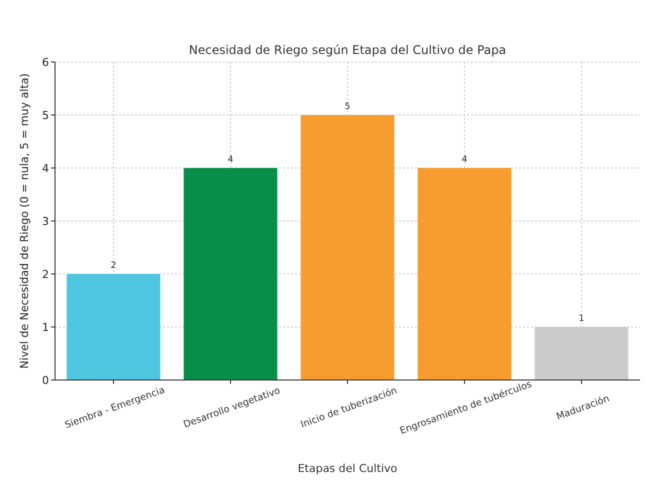 Image resolution: width=648 pixels, height=498 pixels. Describe the element at coordinates (347, 50) in the screenshot. I see `chart-title: Necesidad de Riego según Etapa del Cultivo de Papa` at that location.